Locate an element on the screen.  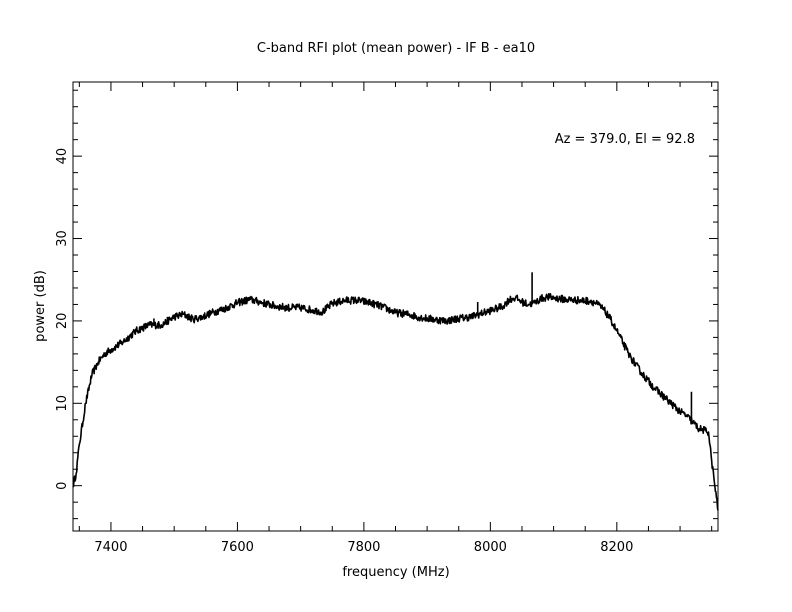
x-tick-label: 7400 is located at coordinates (110, 547).